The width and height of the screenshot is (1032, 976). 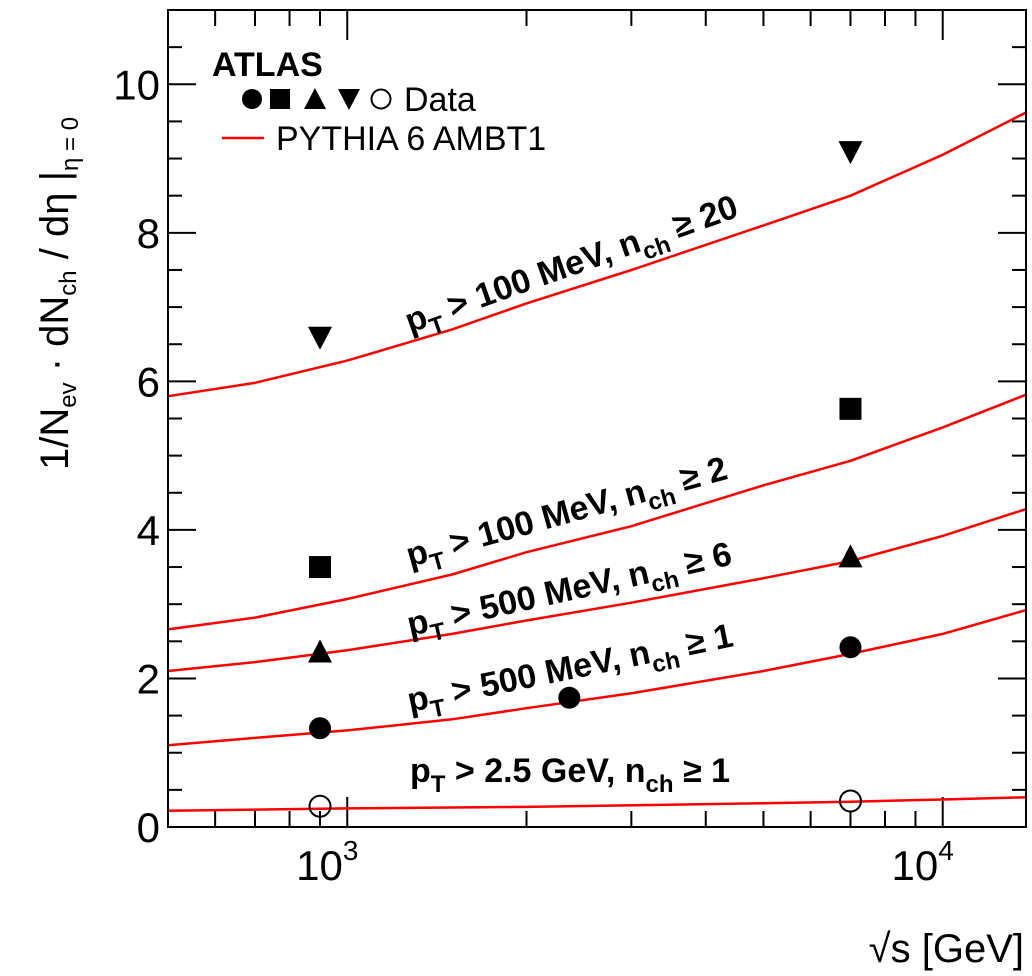 I want to click on atlas-label: ATLAS, so click(x=267, y=65).